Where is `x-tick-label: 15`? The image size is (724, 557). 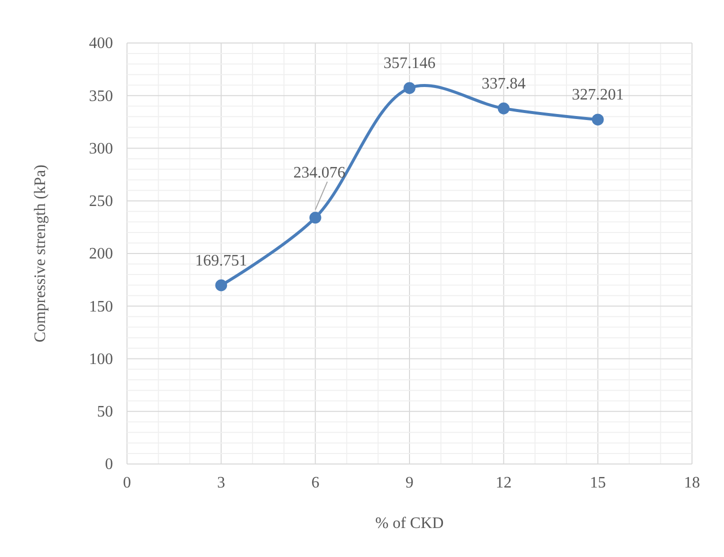
x-tick-label: 15 is located at coordinates (598, 483).